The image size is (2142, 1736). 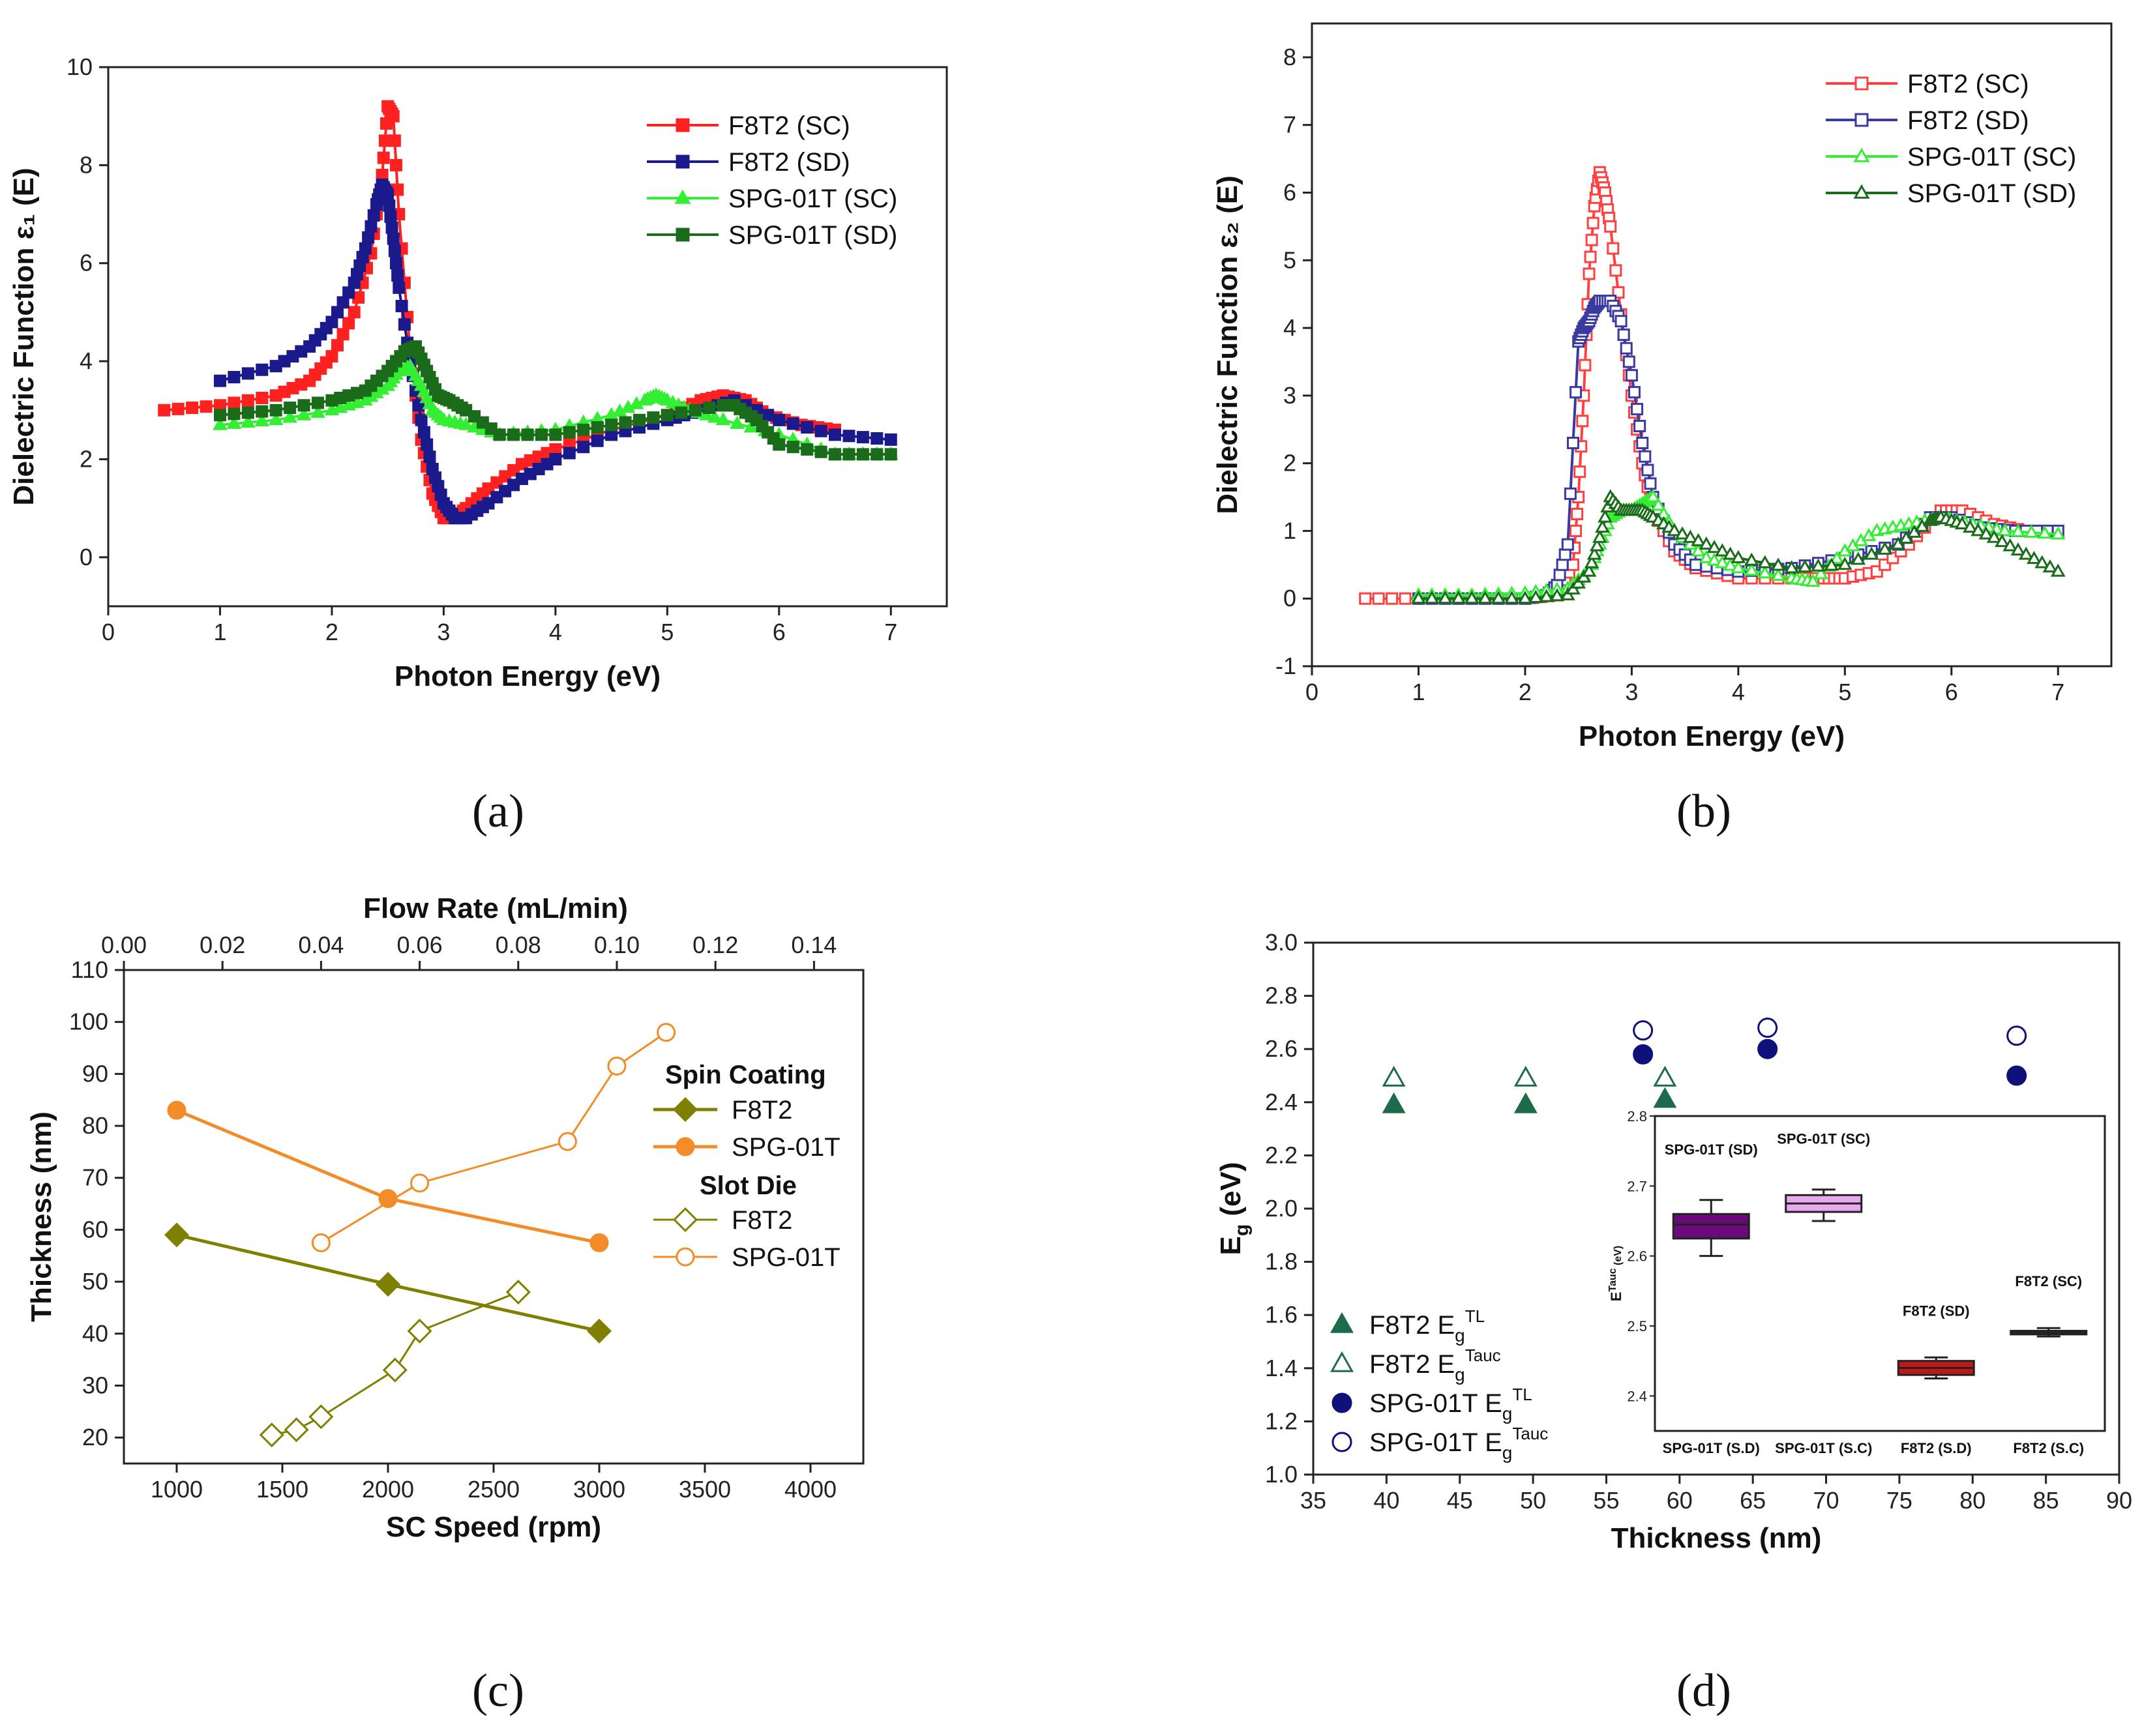 What do you see at coordinates (1460, 1500) in the screenshot?
I see `x-tick-label: 45` at bounding box center [1460, 1500].